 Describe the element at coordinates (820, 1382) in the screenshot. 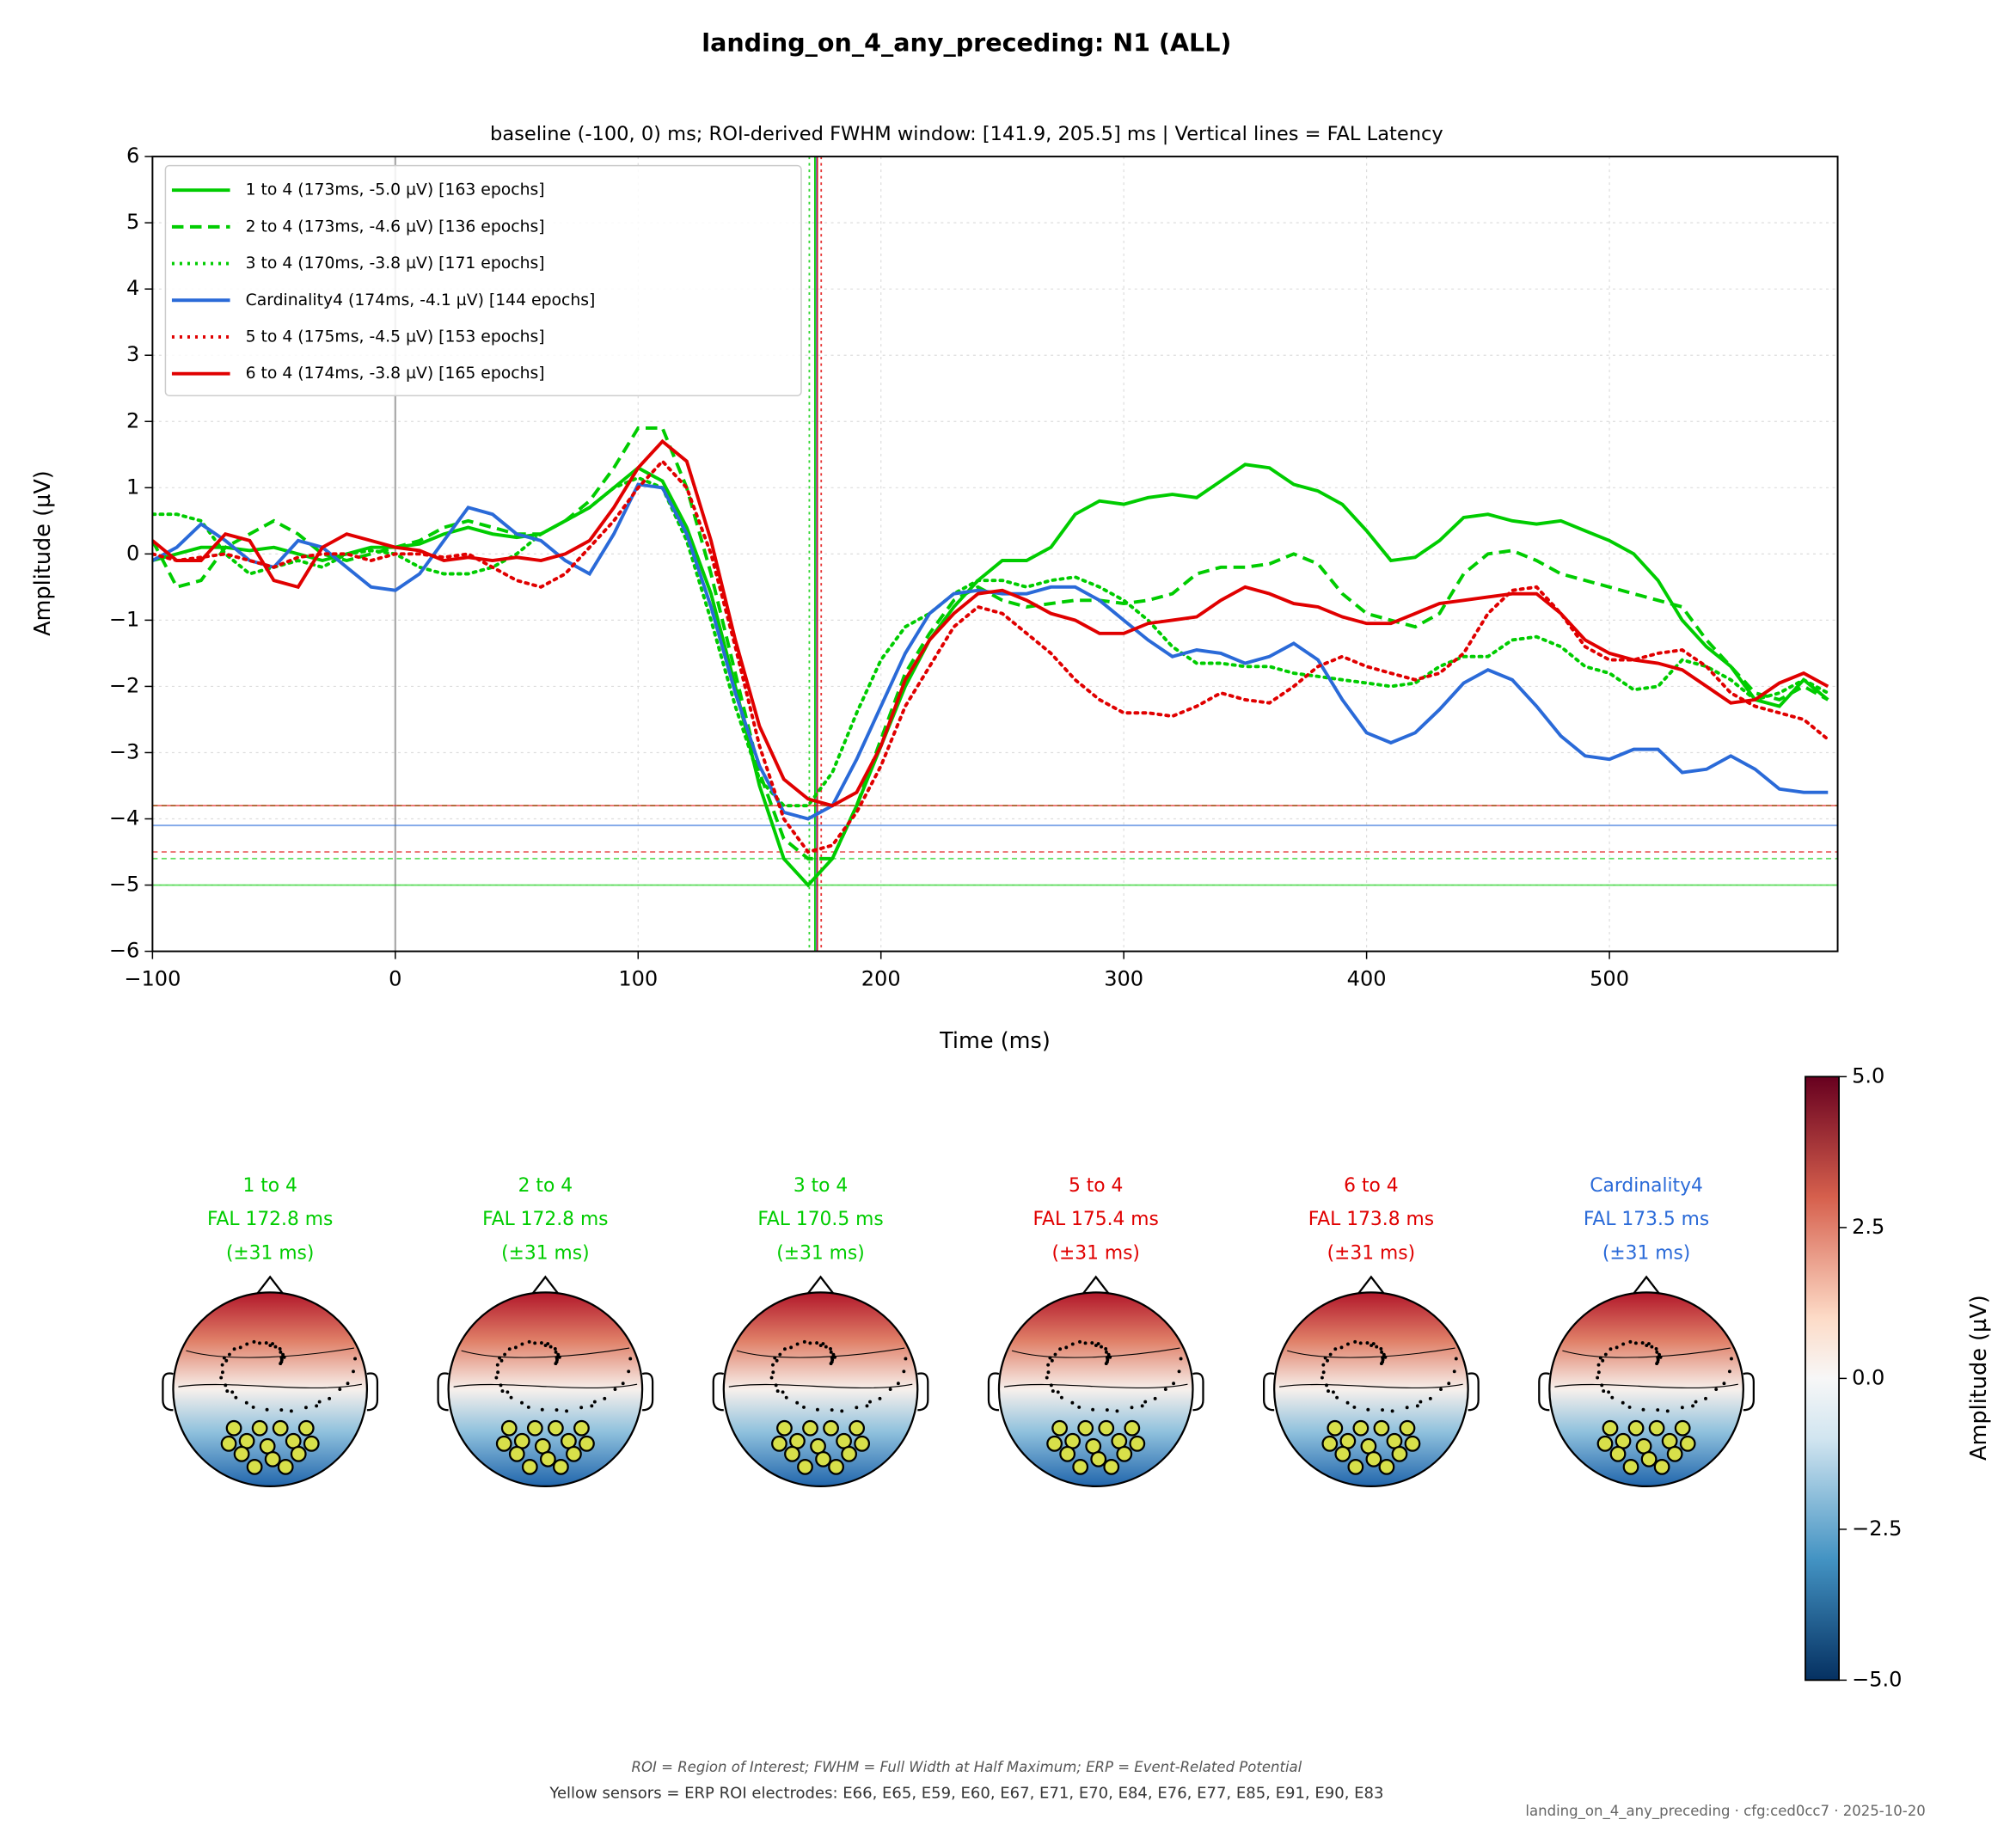

I see `topomap` at that location.